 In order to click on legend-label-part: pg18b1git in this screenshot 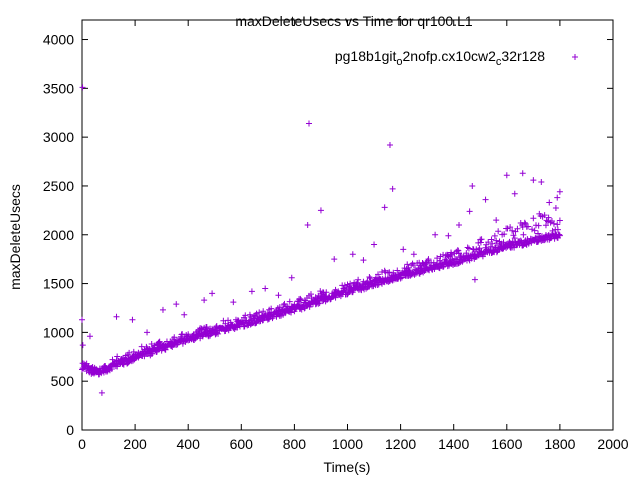, I will do `click(366, 56)`.